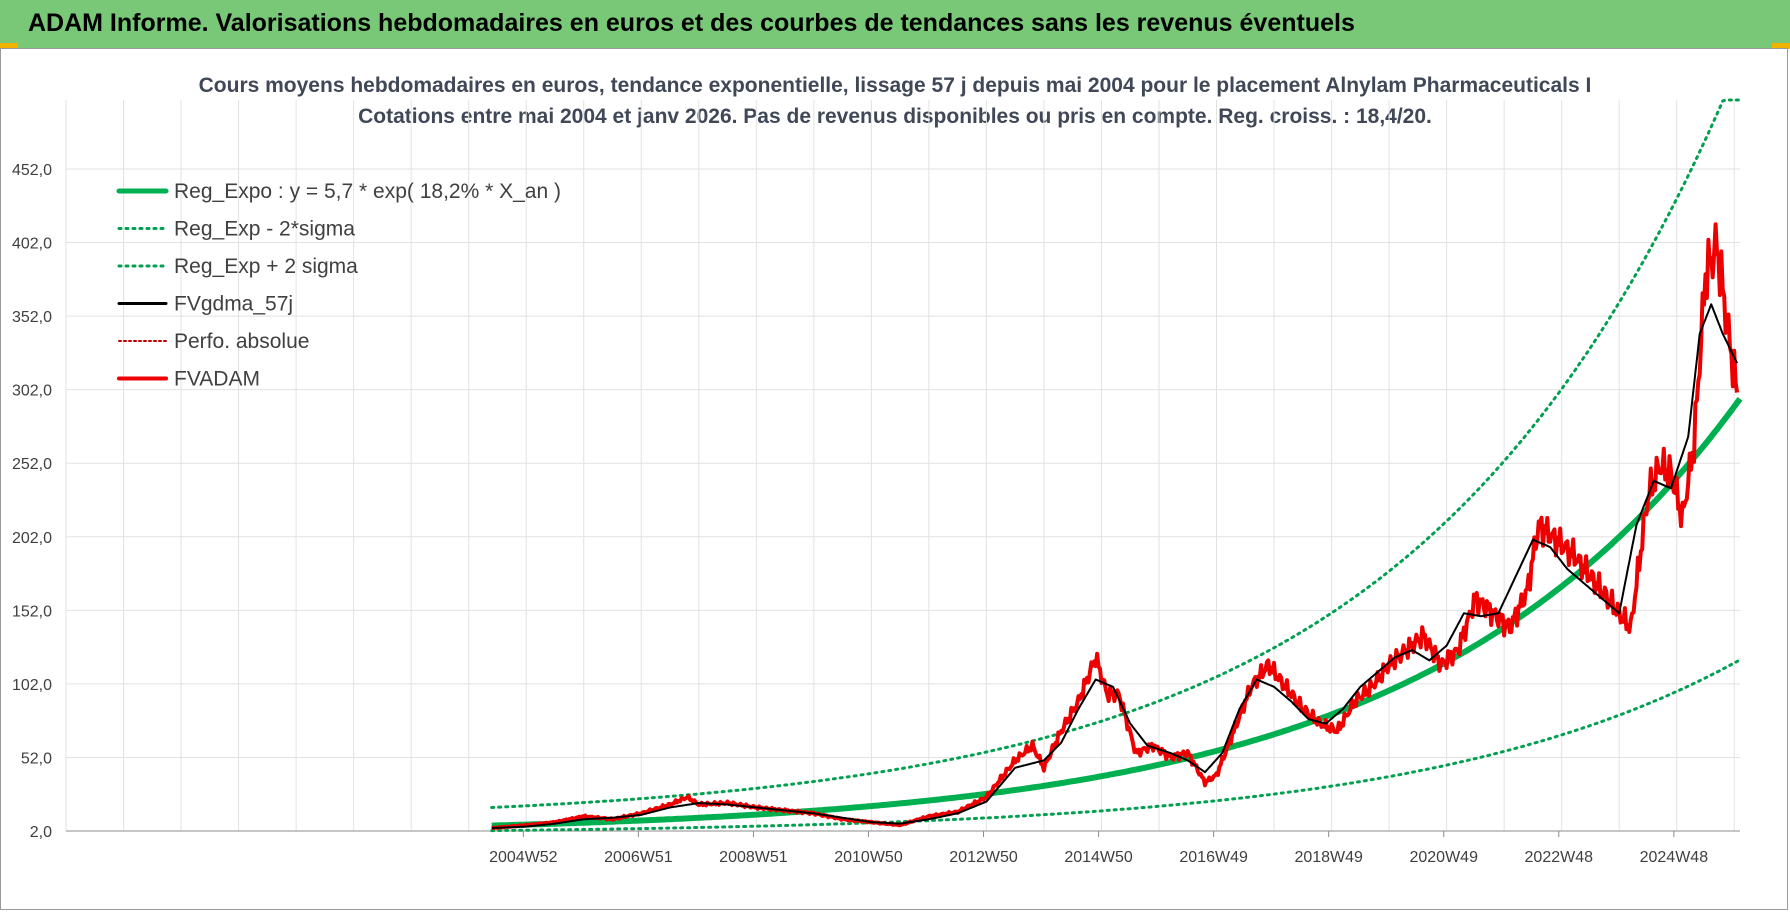 The image size is (1790, 912). I want to click on x-tick-label: 2018W49, so click(1328, 857).